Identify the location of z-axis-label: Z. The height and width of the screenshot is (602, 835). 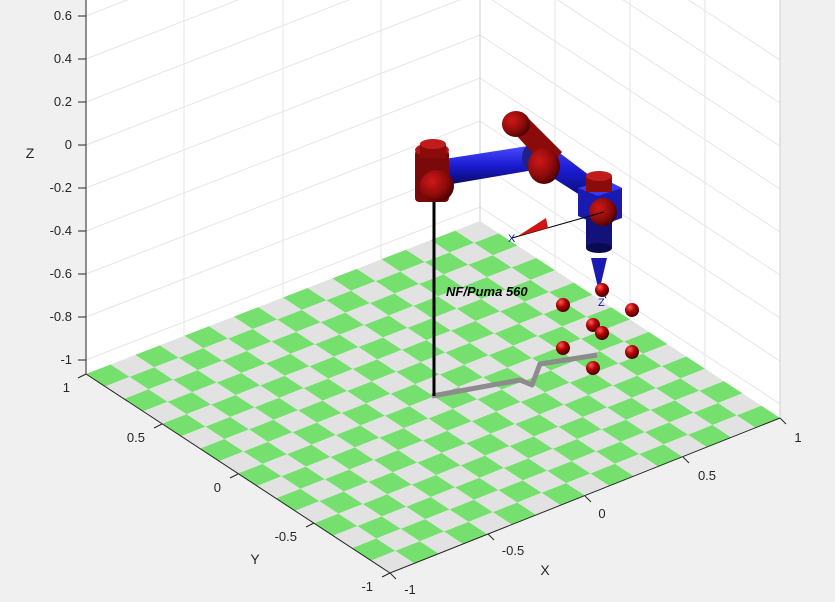
(30, 153).